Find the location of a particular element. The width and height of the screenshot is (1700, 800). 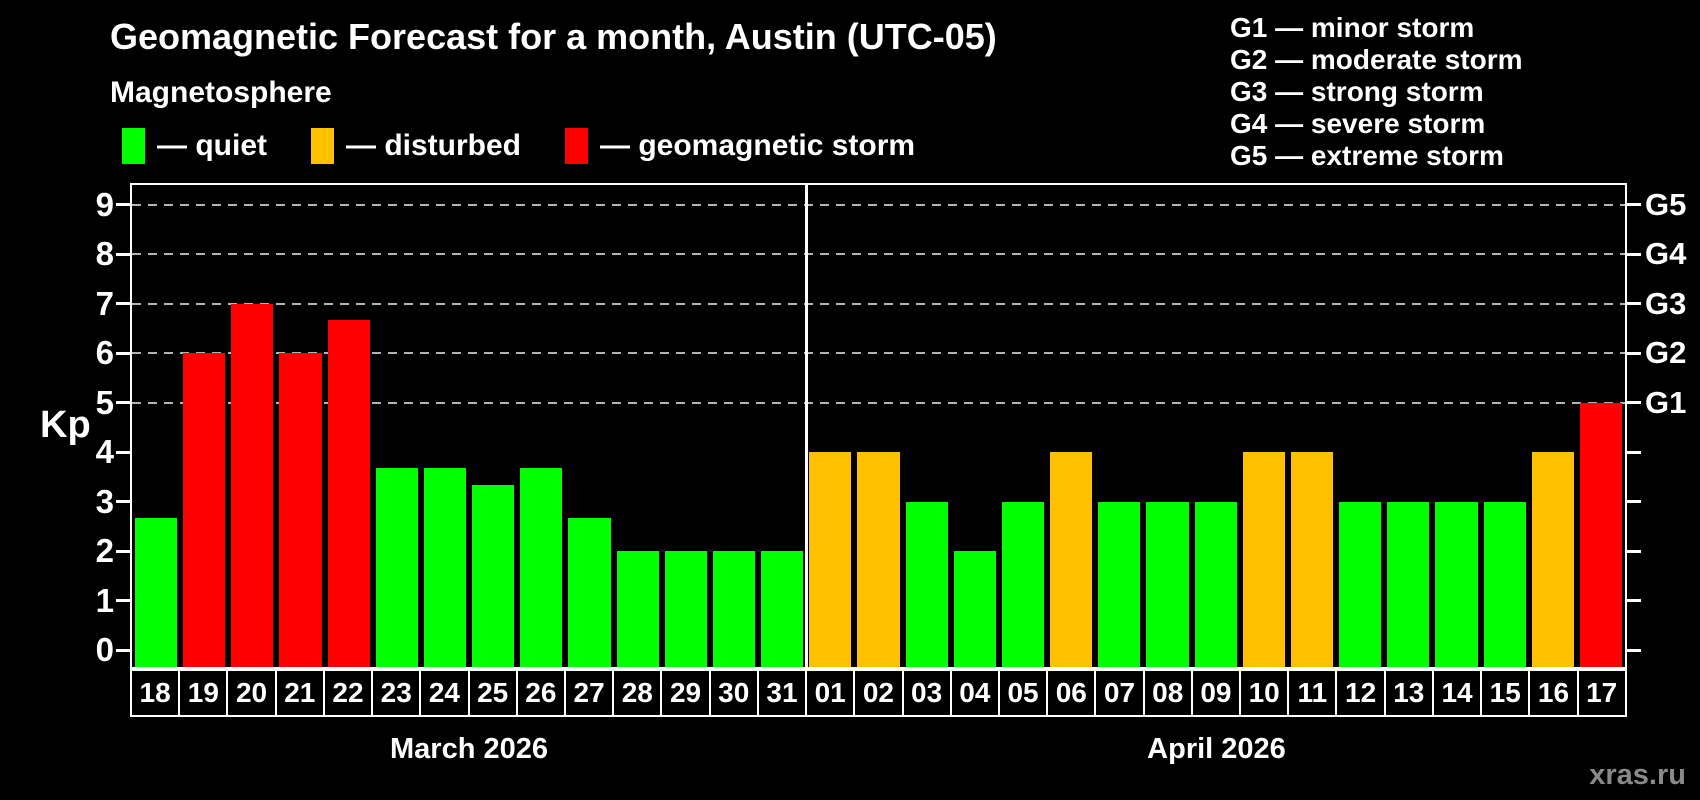

month-label-march: March 2026 is located at coordinates (469, 749).